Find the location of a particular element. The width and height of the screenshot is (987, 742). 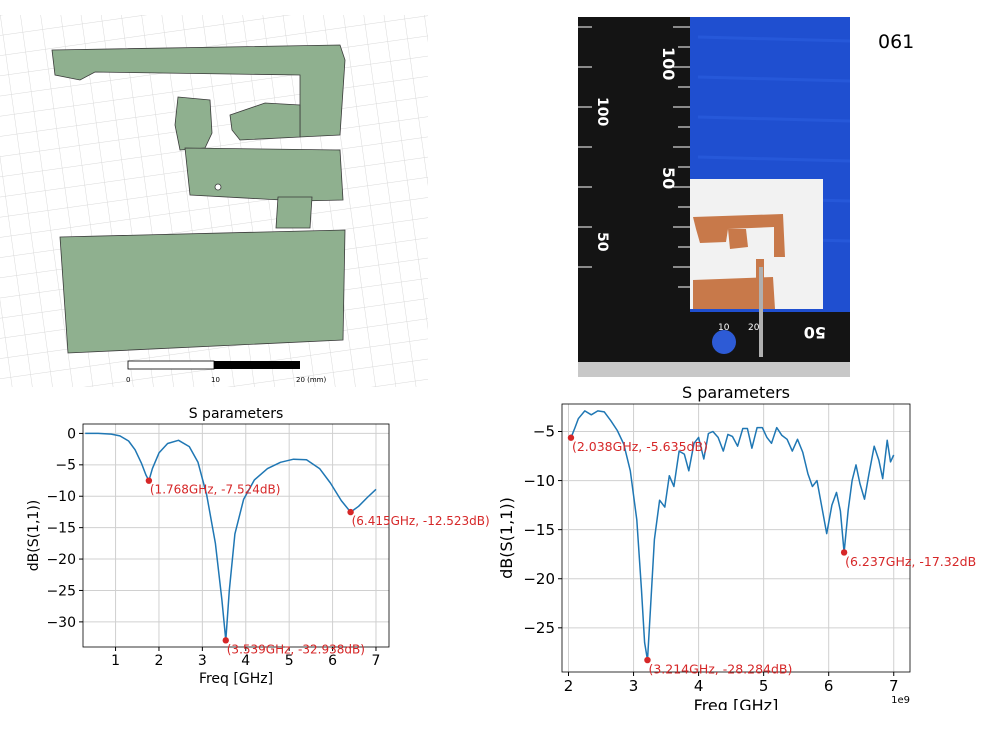

x-axis-multiplier: 1e9 is located at coordinates (900, 700).